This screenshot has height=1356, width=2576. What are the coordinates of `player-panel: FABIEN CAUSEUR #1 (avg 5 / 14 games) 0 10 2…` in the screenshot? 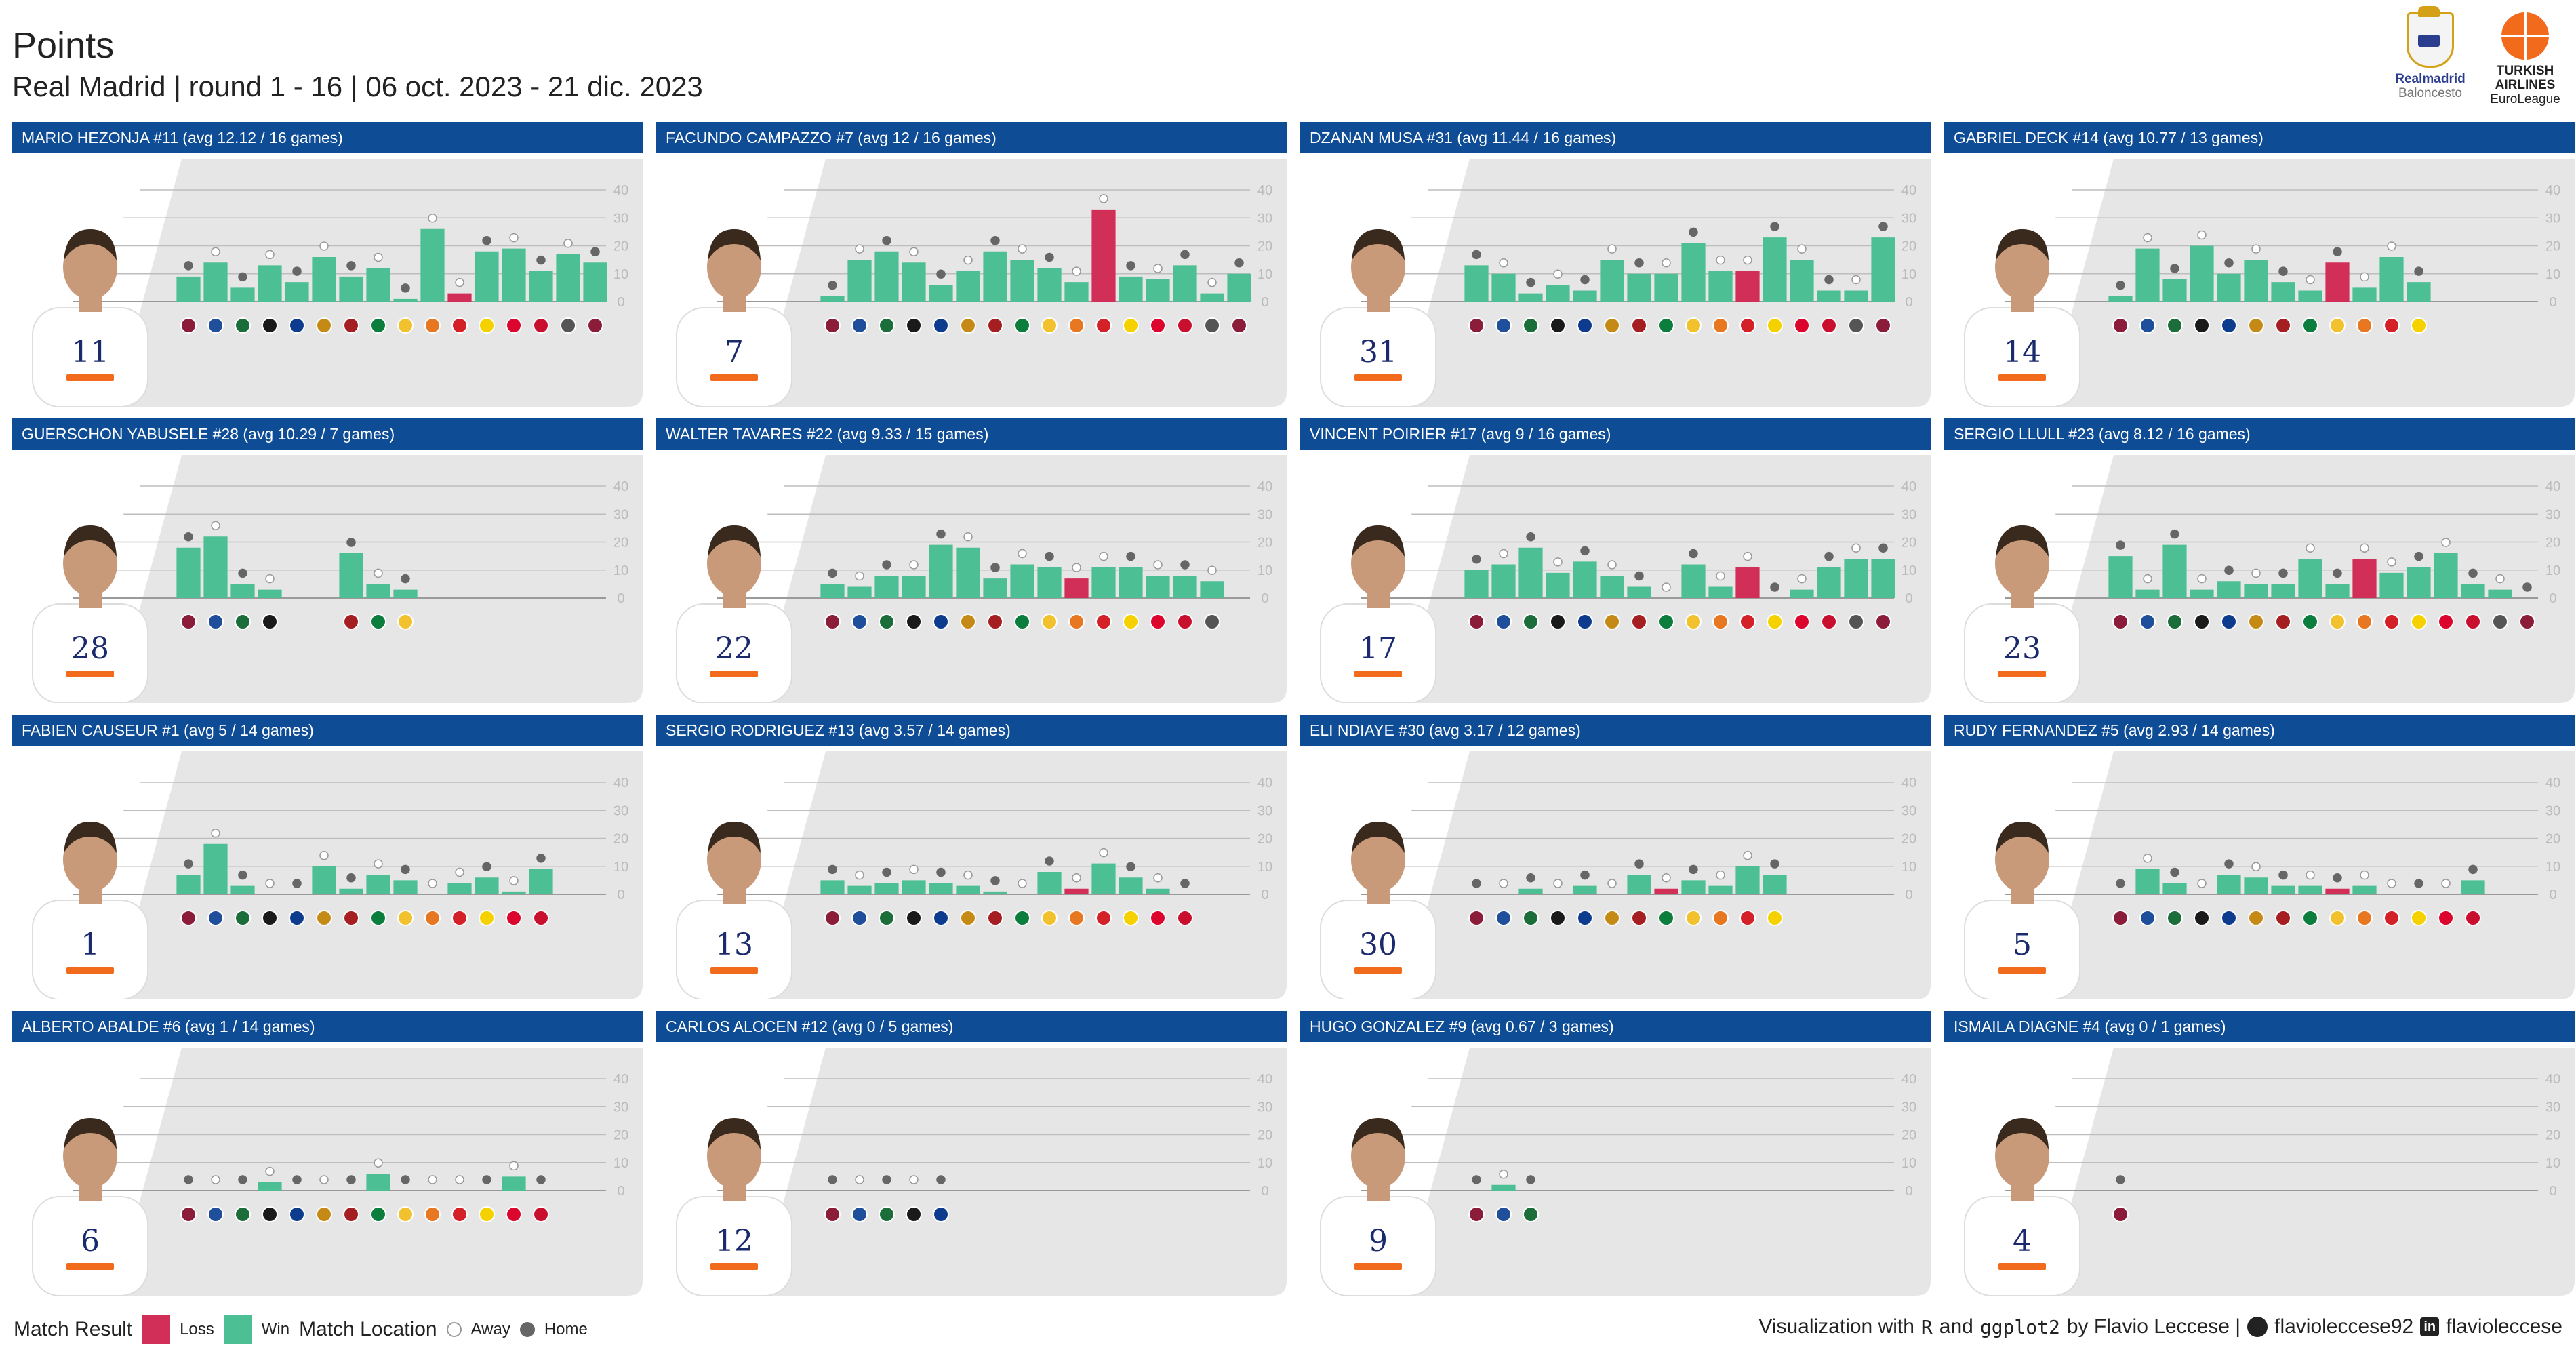 It's located at (327, 857).